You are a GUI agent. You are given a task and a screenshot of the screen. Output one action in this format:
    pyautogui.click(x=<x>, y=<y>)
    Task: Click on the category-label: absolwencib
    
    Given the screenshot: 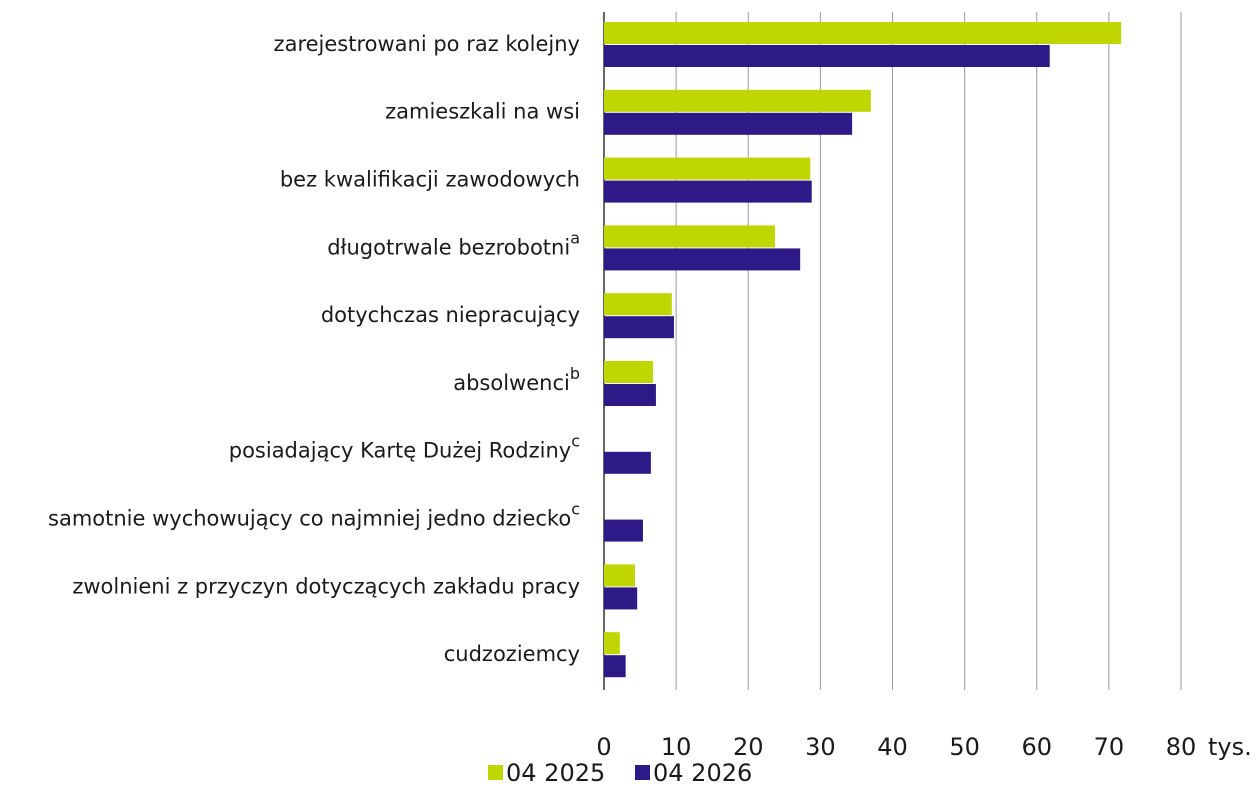 What is the action you would take?
    pyautogui.click(x=516, y=379)
    